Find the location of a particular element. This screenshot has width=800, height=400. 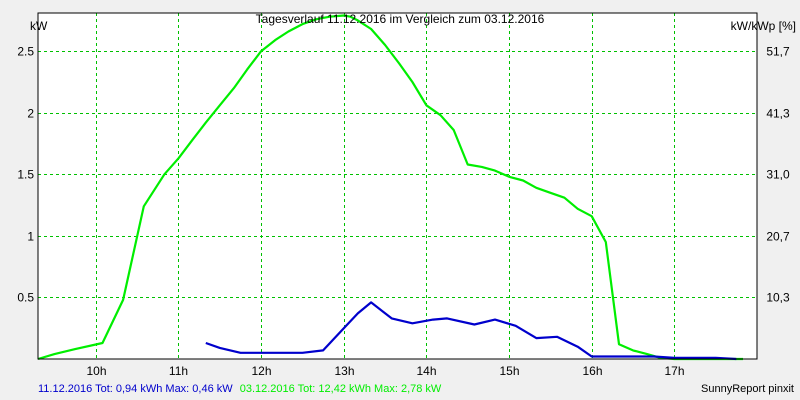

x-tick-label-16h: 16h is located at coordinates (592, 371).